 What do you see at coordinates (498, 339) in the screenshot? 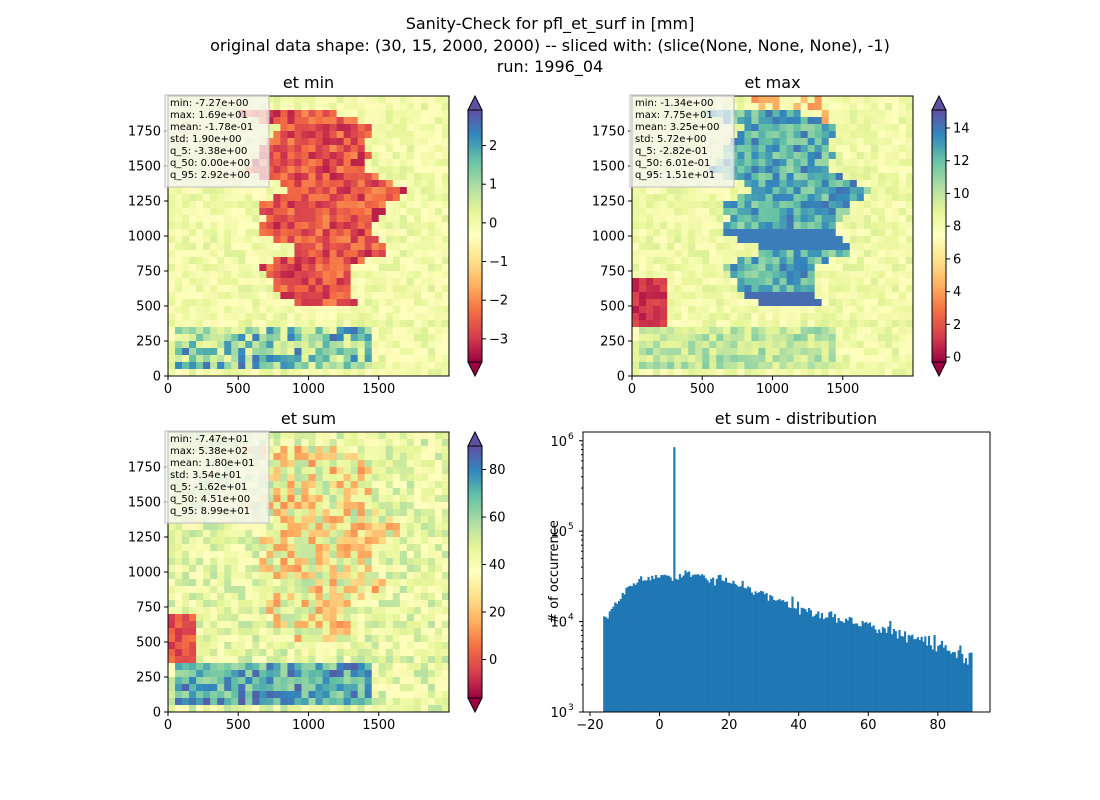
I see `colorbar-tick-label: −3` at bounding box center [498, 339].